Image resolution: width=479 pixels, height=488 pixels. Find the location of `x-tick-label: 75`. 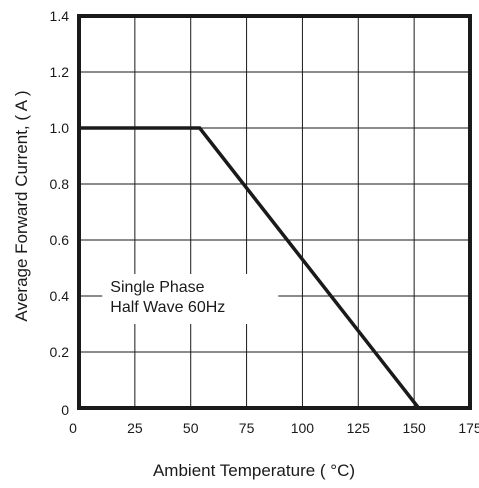

x-tick-label: 75 is located at coordinates (247, 428).